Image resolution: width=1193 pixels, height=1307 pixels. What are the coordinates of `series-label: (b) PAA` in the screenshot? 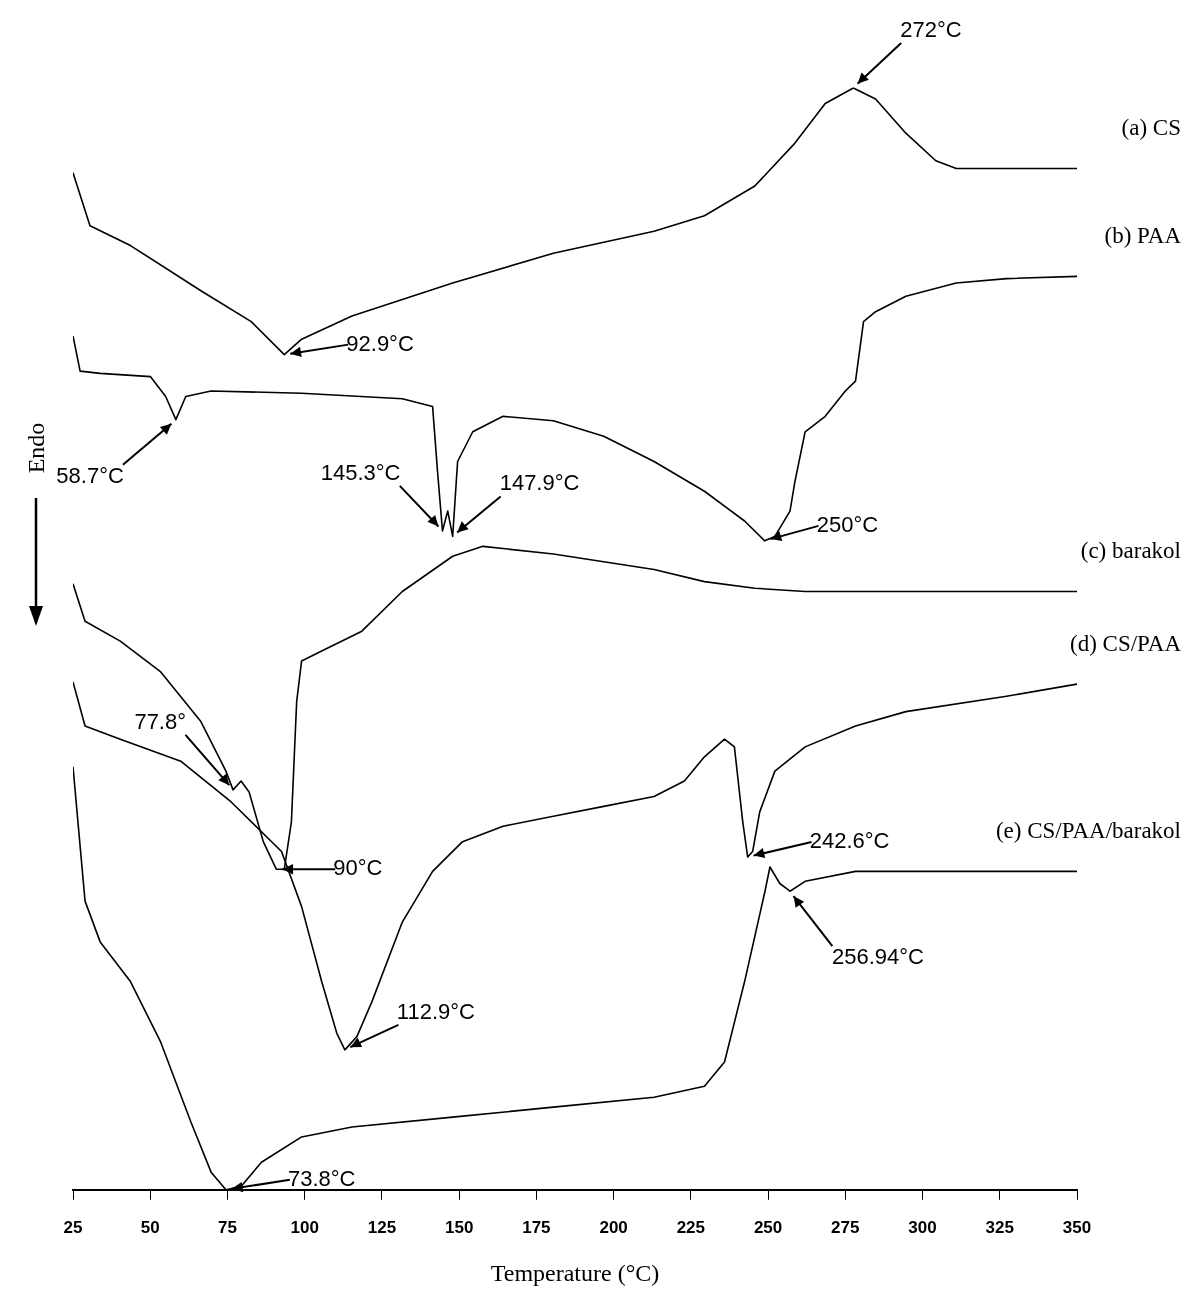 It's located at (1143, 235).